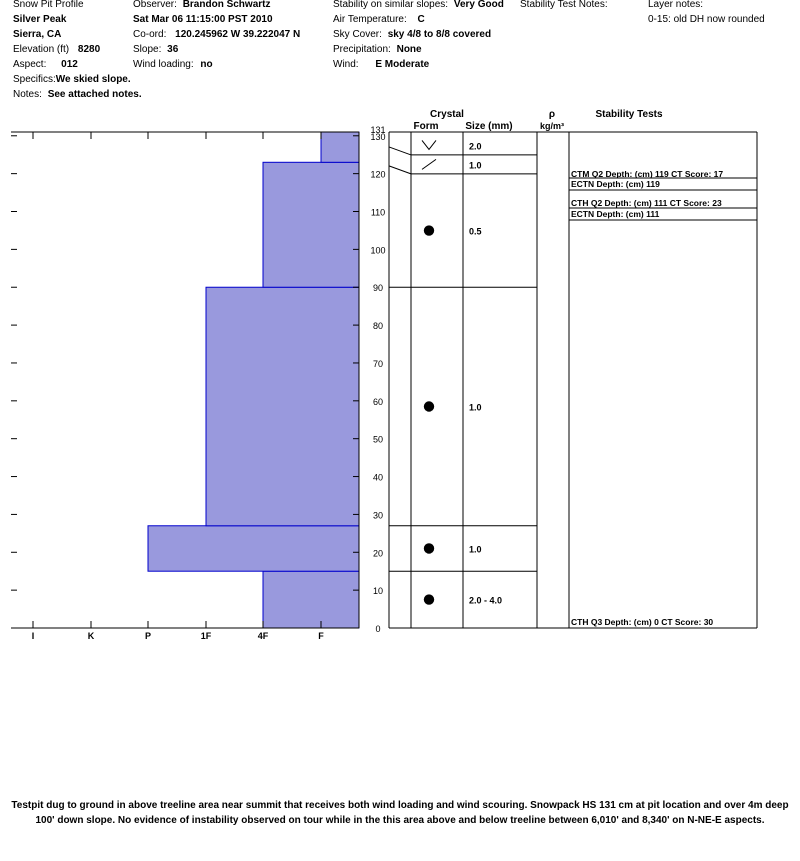 The image size is (800, 861). What do you see at coordinates (378, 326) in the screenshot?
I see `y-tick-label: 80` at bounding box center [378, 326].